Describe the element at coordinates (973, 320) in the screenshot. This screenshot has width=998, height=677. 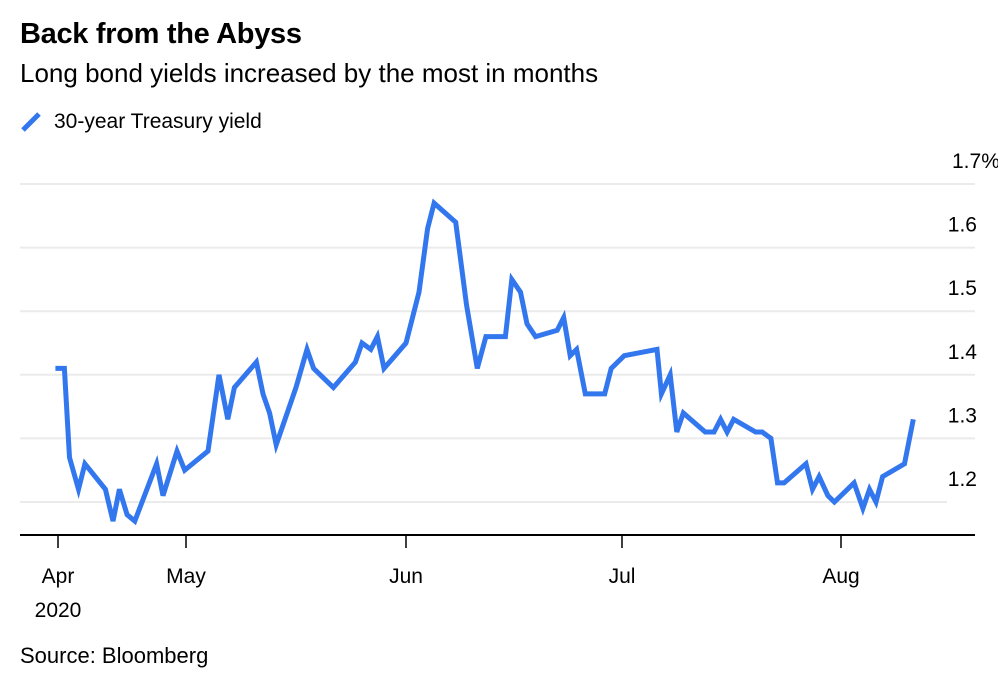
I see `y-axis: 1.2 1.3 1.4 1.5 1.6 1.7%` at that location.